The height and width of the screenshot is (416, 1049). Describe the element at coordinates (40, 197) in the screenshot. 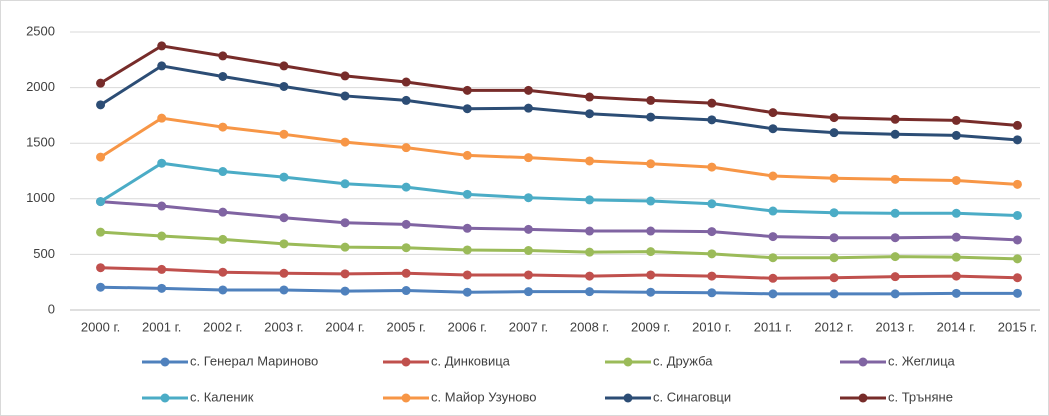

I see `y-tick-label: 1000` at that location.